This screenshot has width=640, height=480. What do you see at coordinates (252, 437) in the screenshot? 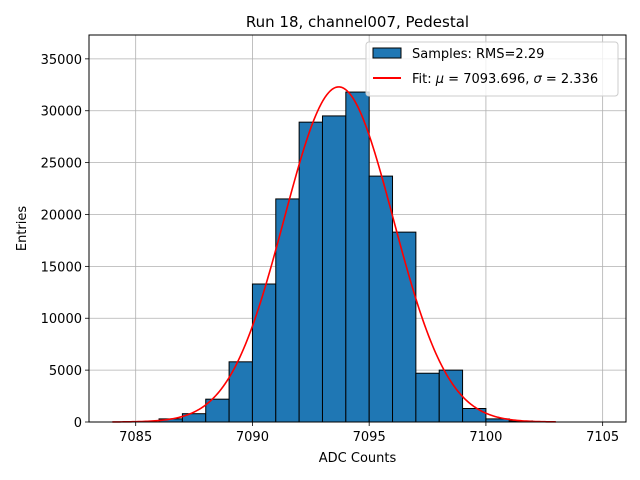
I see `x-tick-label: 7090` at bounding box center [252, 437].